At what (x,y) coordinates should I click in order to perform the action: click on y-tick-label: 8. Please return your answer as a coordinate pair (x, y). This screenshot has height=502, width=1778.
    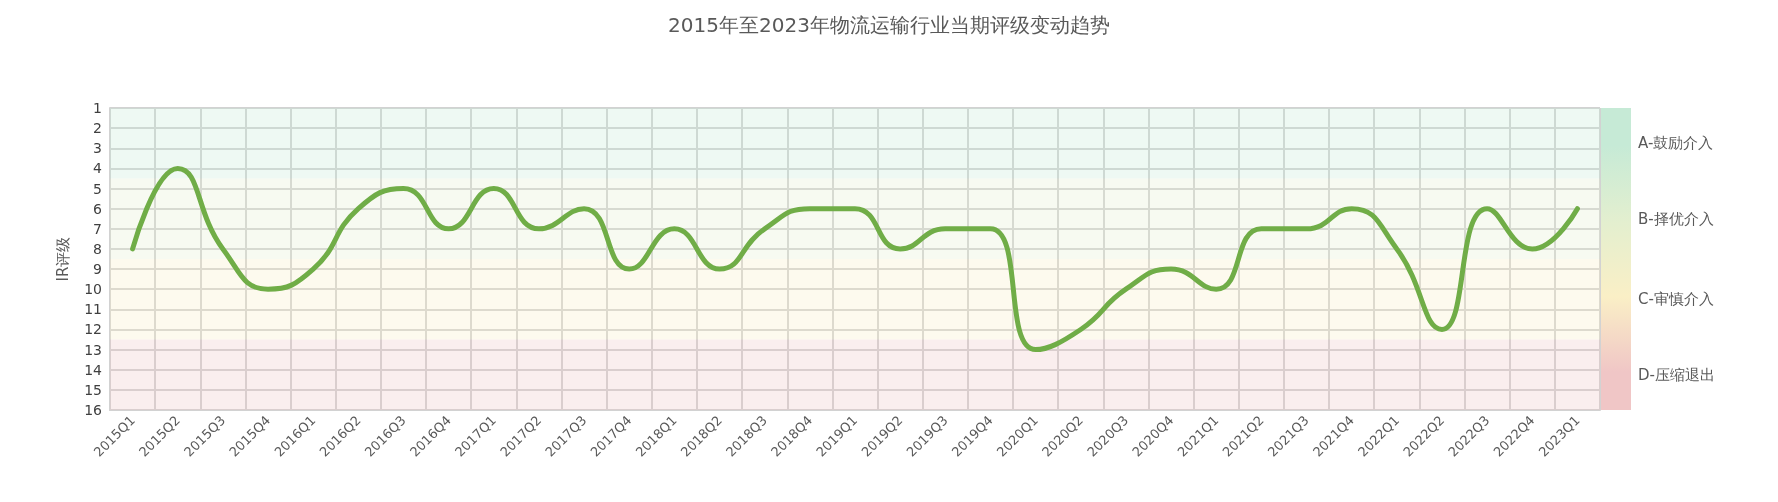
    Looking at the image, I should click on (97, 248).